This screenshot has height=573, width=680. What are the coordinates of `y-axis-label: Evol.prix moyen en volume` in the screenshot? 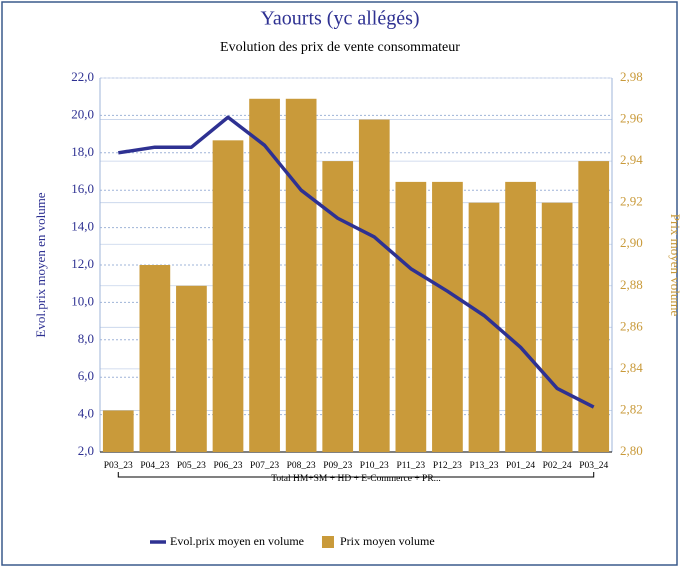 It's located at (40, 264).